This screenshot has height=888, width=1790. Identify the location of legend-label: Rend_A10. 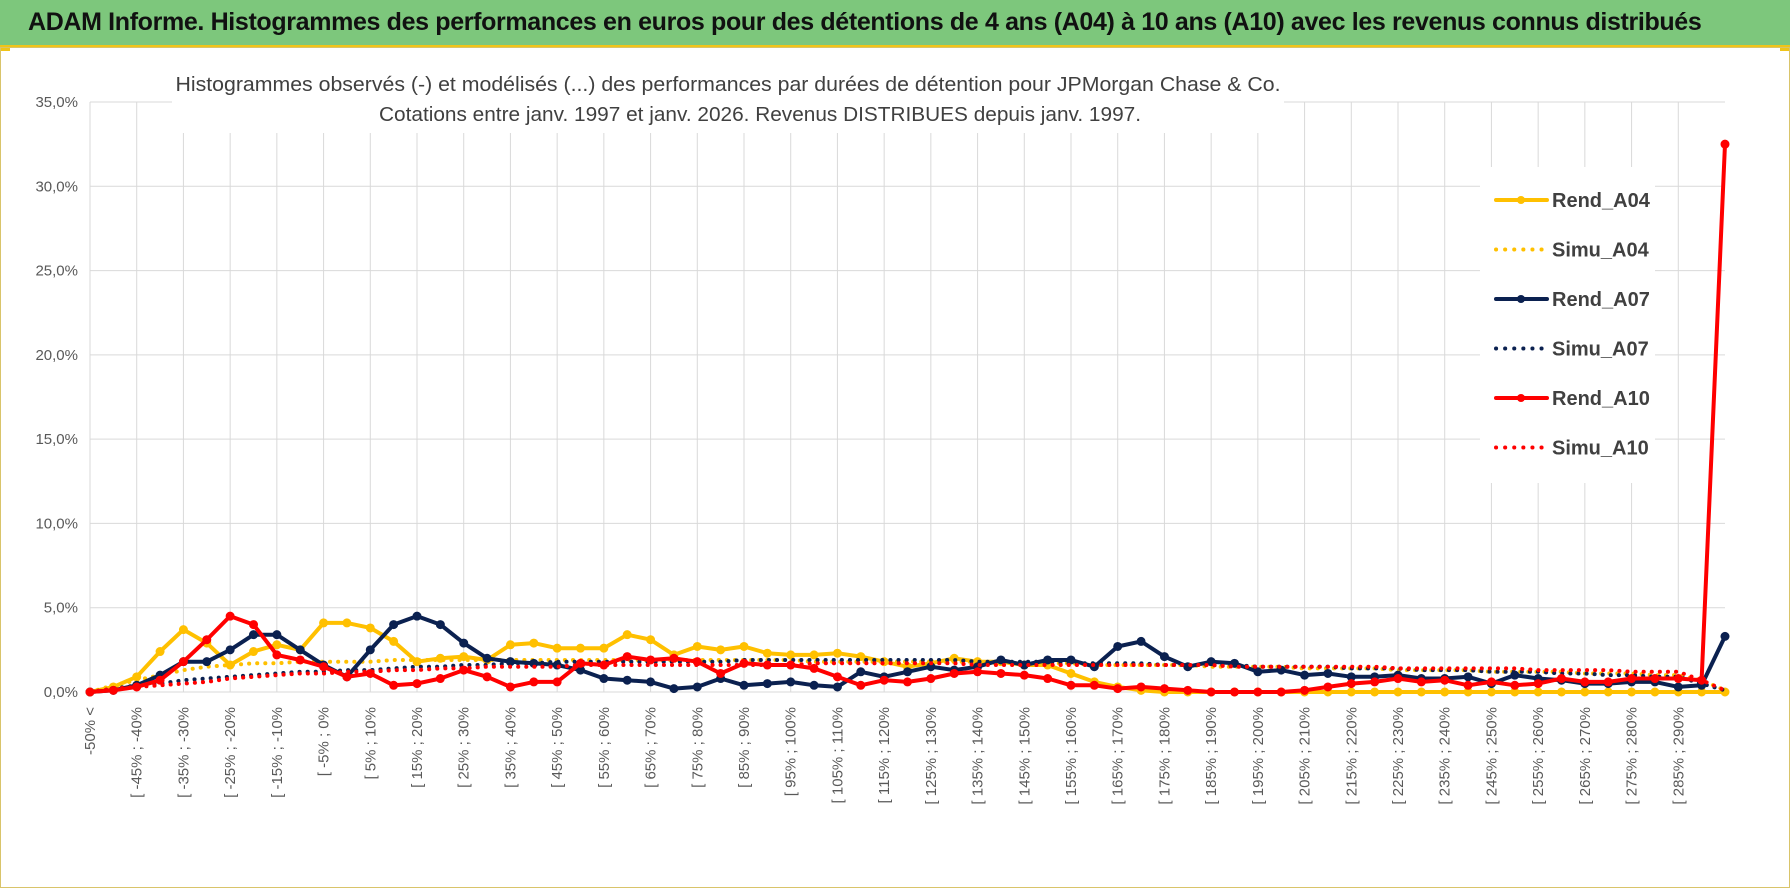
(1601, 399).